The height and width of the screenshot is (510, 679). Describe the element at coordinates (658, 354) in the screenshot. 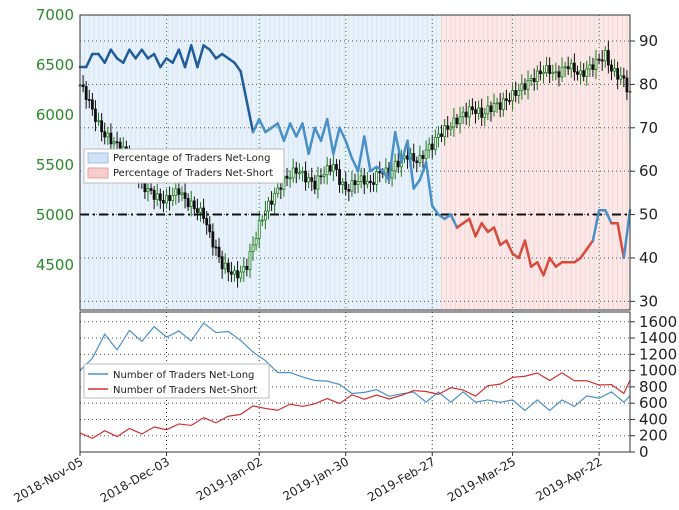

I see `count-tick-label: 1200` at that location.